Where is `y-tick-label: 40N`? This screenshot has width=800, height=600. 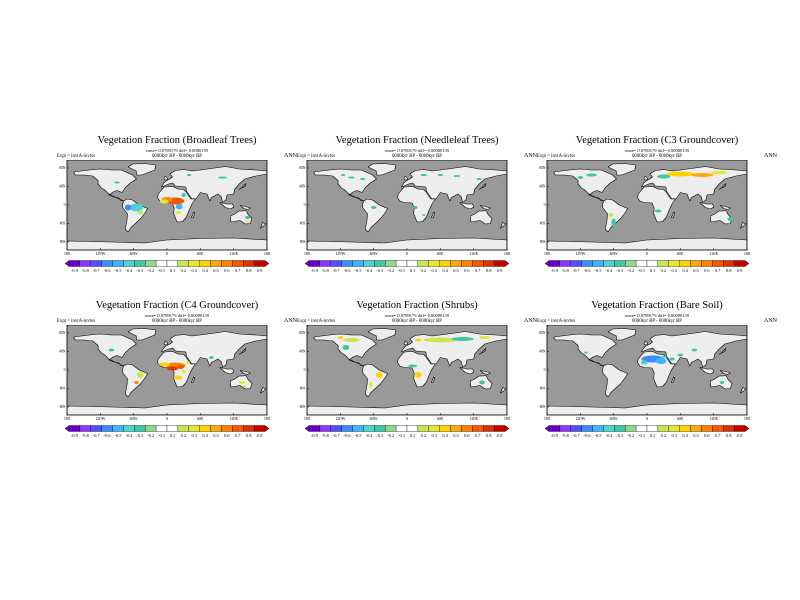 y-tick-label: 40N is located at coordinates (62, 187).